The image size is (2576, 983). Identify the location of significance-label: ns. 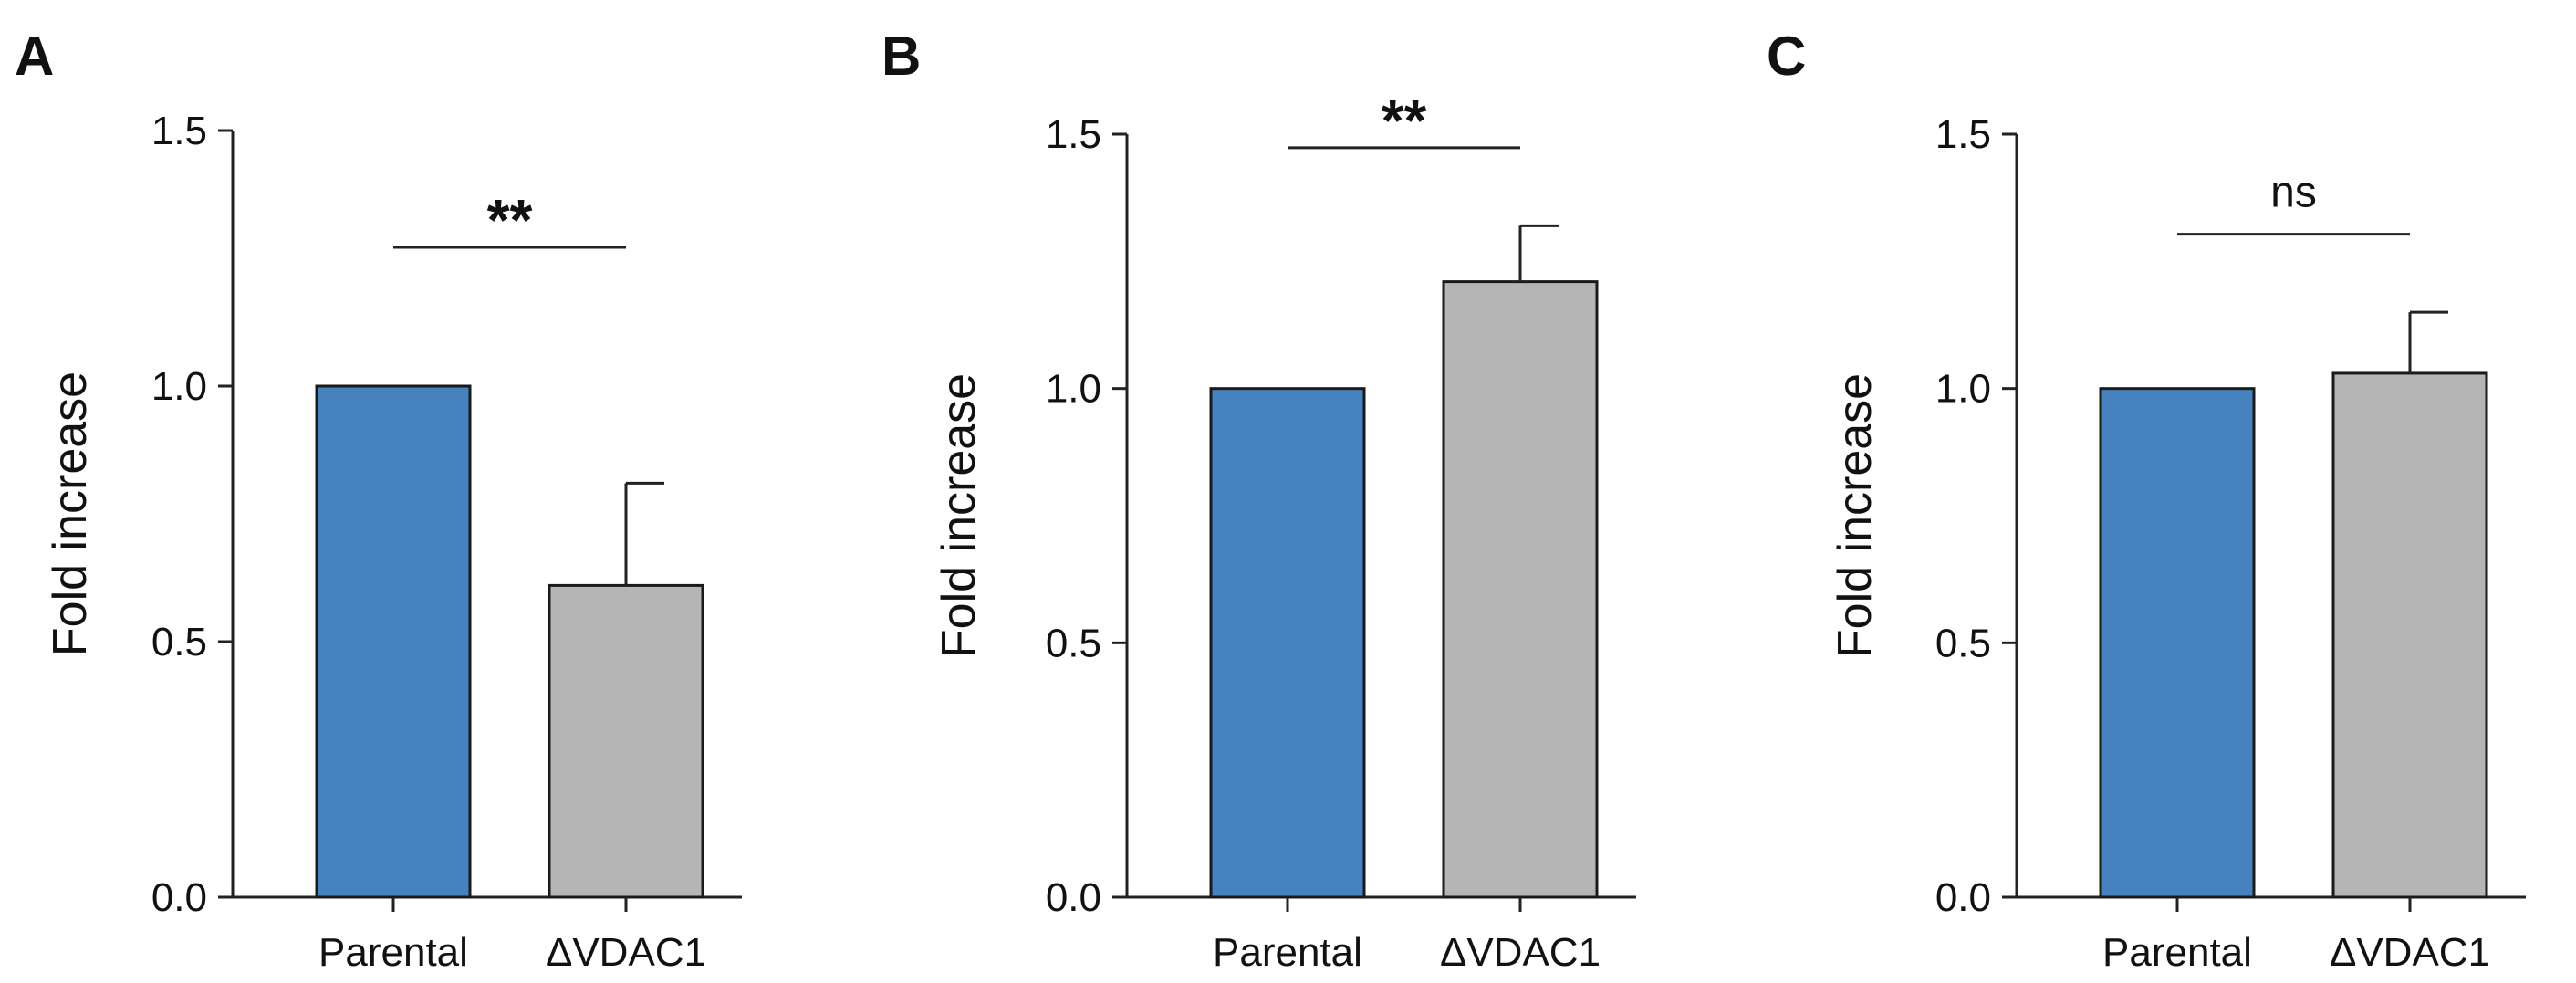
(2293, 193).